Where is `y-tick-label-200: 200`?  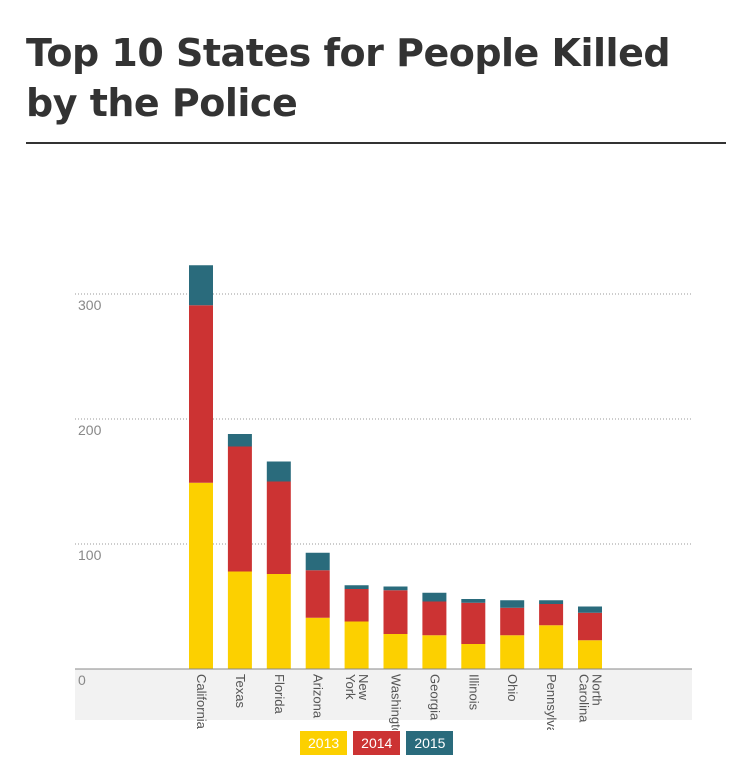 y-tick-label-200: 200 is located at coordinates (90, 430).